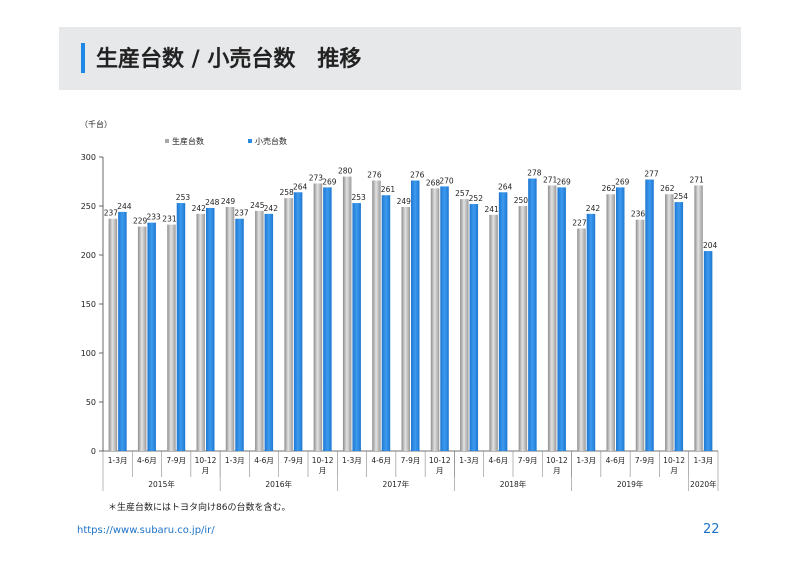 This screenshot has width=800, height=566. I want to click on y-tick-label: 0, so click(93, 451).